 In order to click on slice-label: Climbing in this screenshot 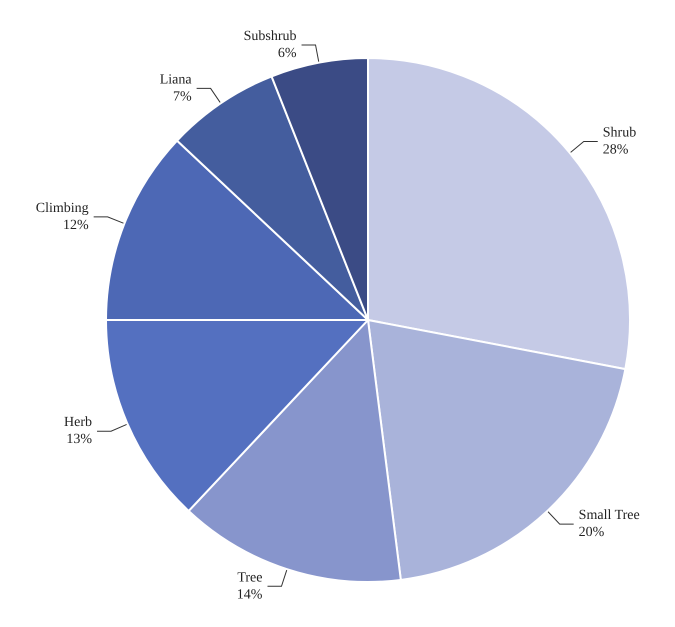, I will do `click(62, 208)`.